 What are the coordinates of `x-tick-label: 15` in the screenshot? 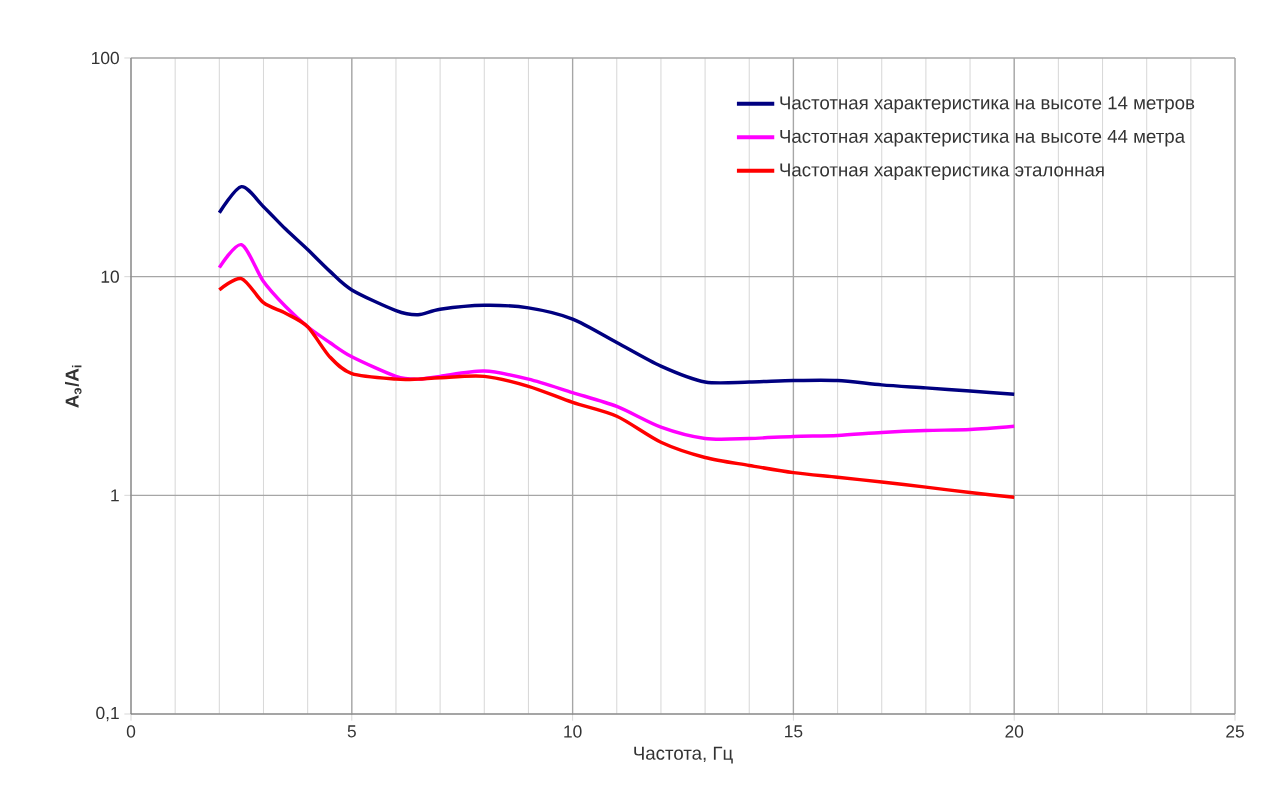 It's located at (794, 731).